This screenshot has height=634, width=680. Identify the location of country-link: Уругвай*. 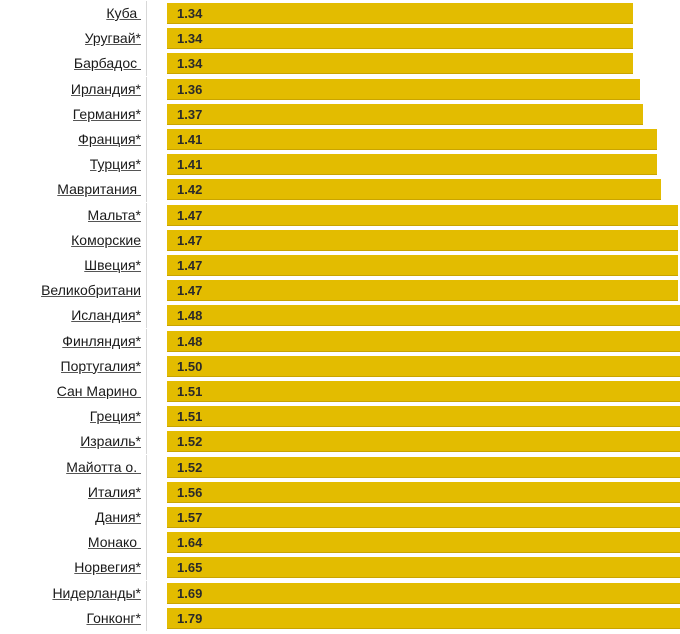
(112, 38).